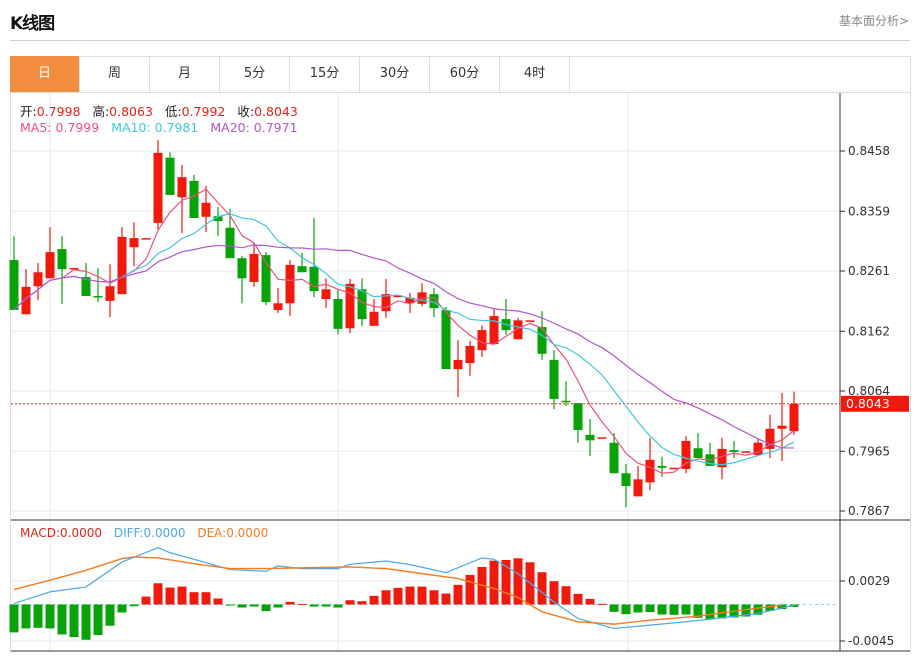 The width and height of the screenshot is (917, 656). Describe the element at coordinates (246, 111) in the screenshot. I see `close-label: 收:` at that location.